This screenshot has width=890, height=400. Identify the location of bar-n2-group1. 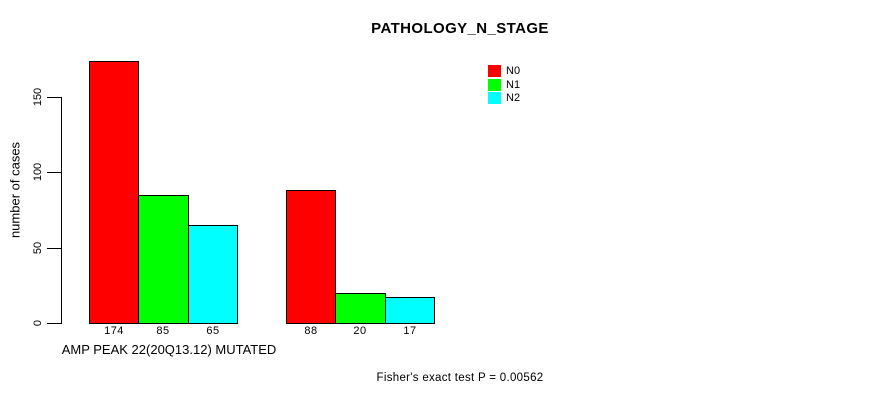
(213, 274).